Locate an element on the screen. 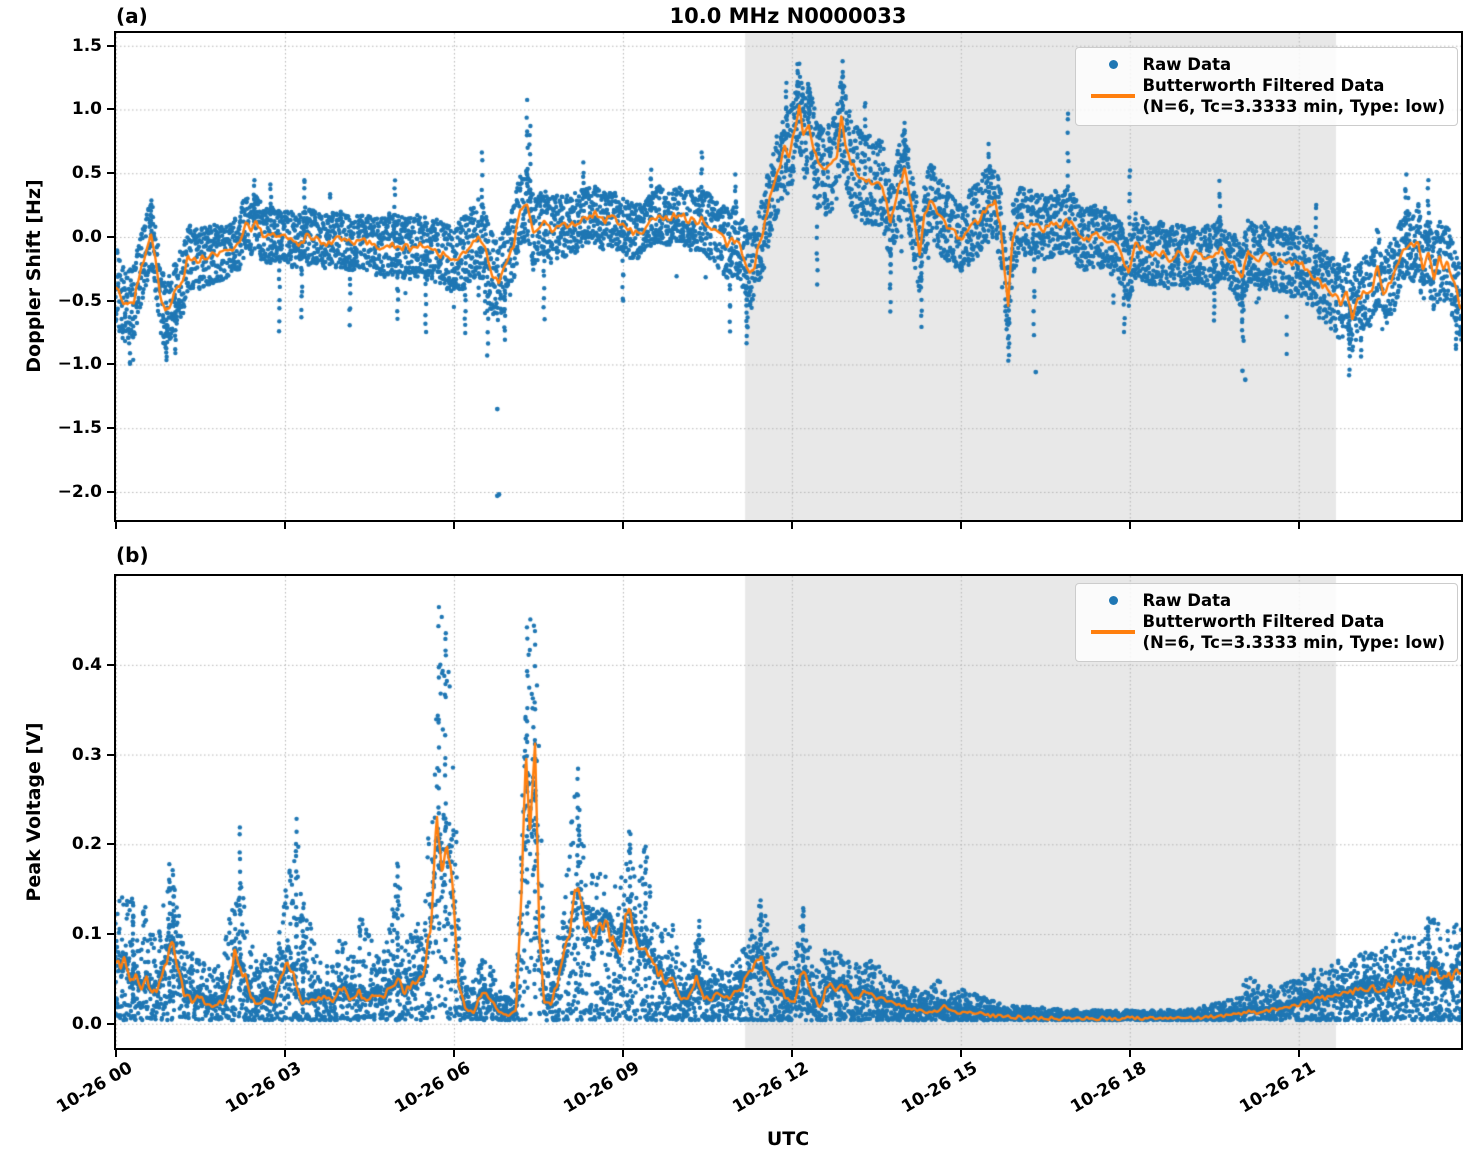  x-tick-label: 10-26 06 is located at coordinates (432, 1088).